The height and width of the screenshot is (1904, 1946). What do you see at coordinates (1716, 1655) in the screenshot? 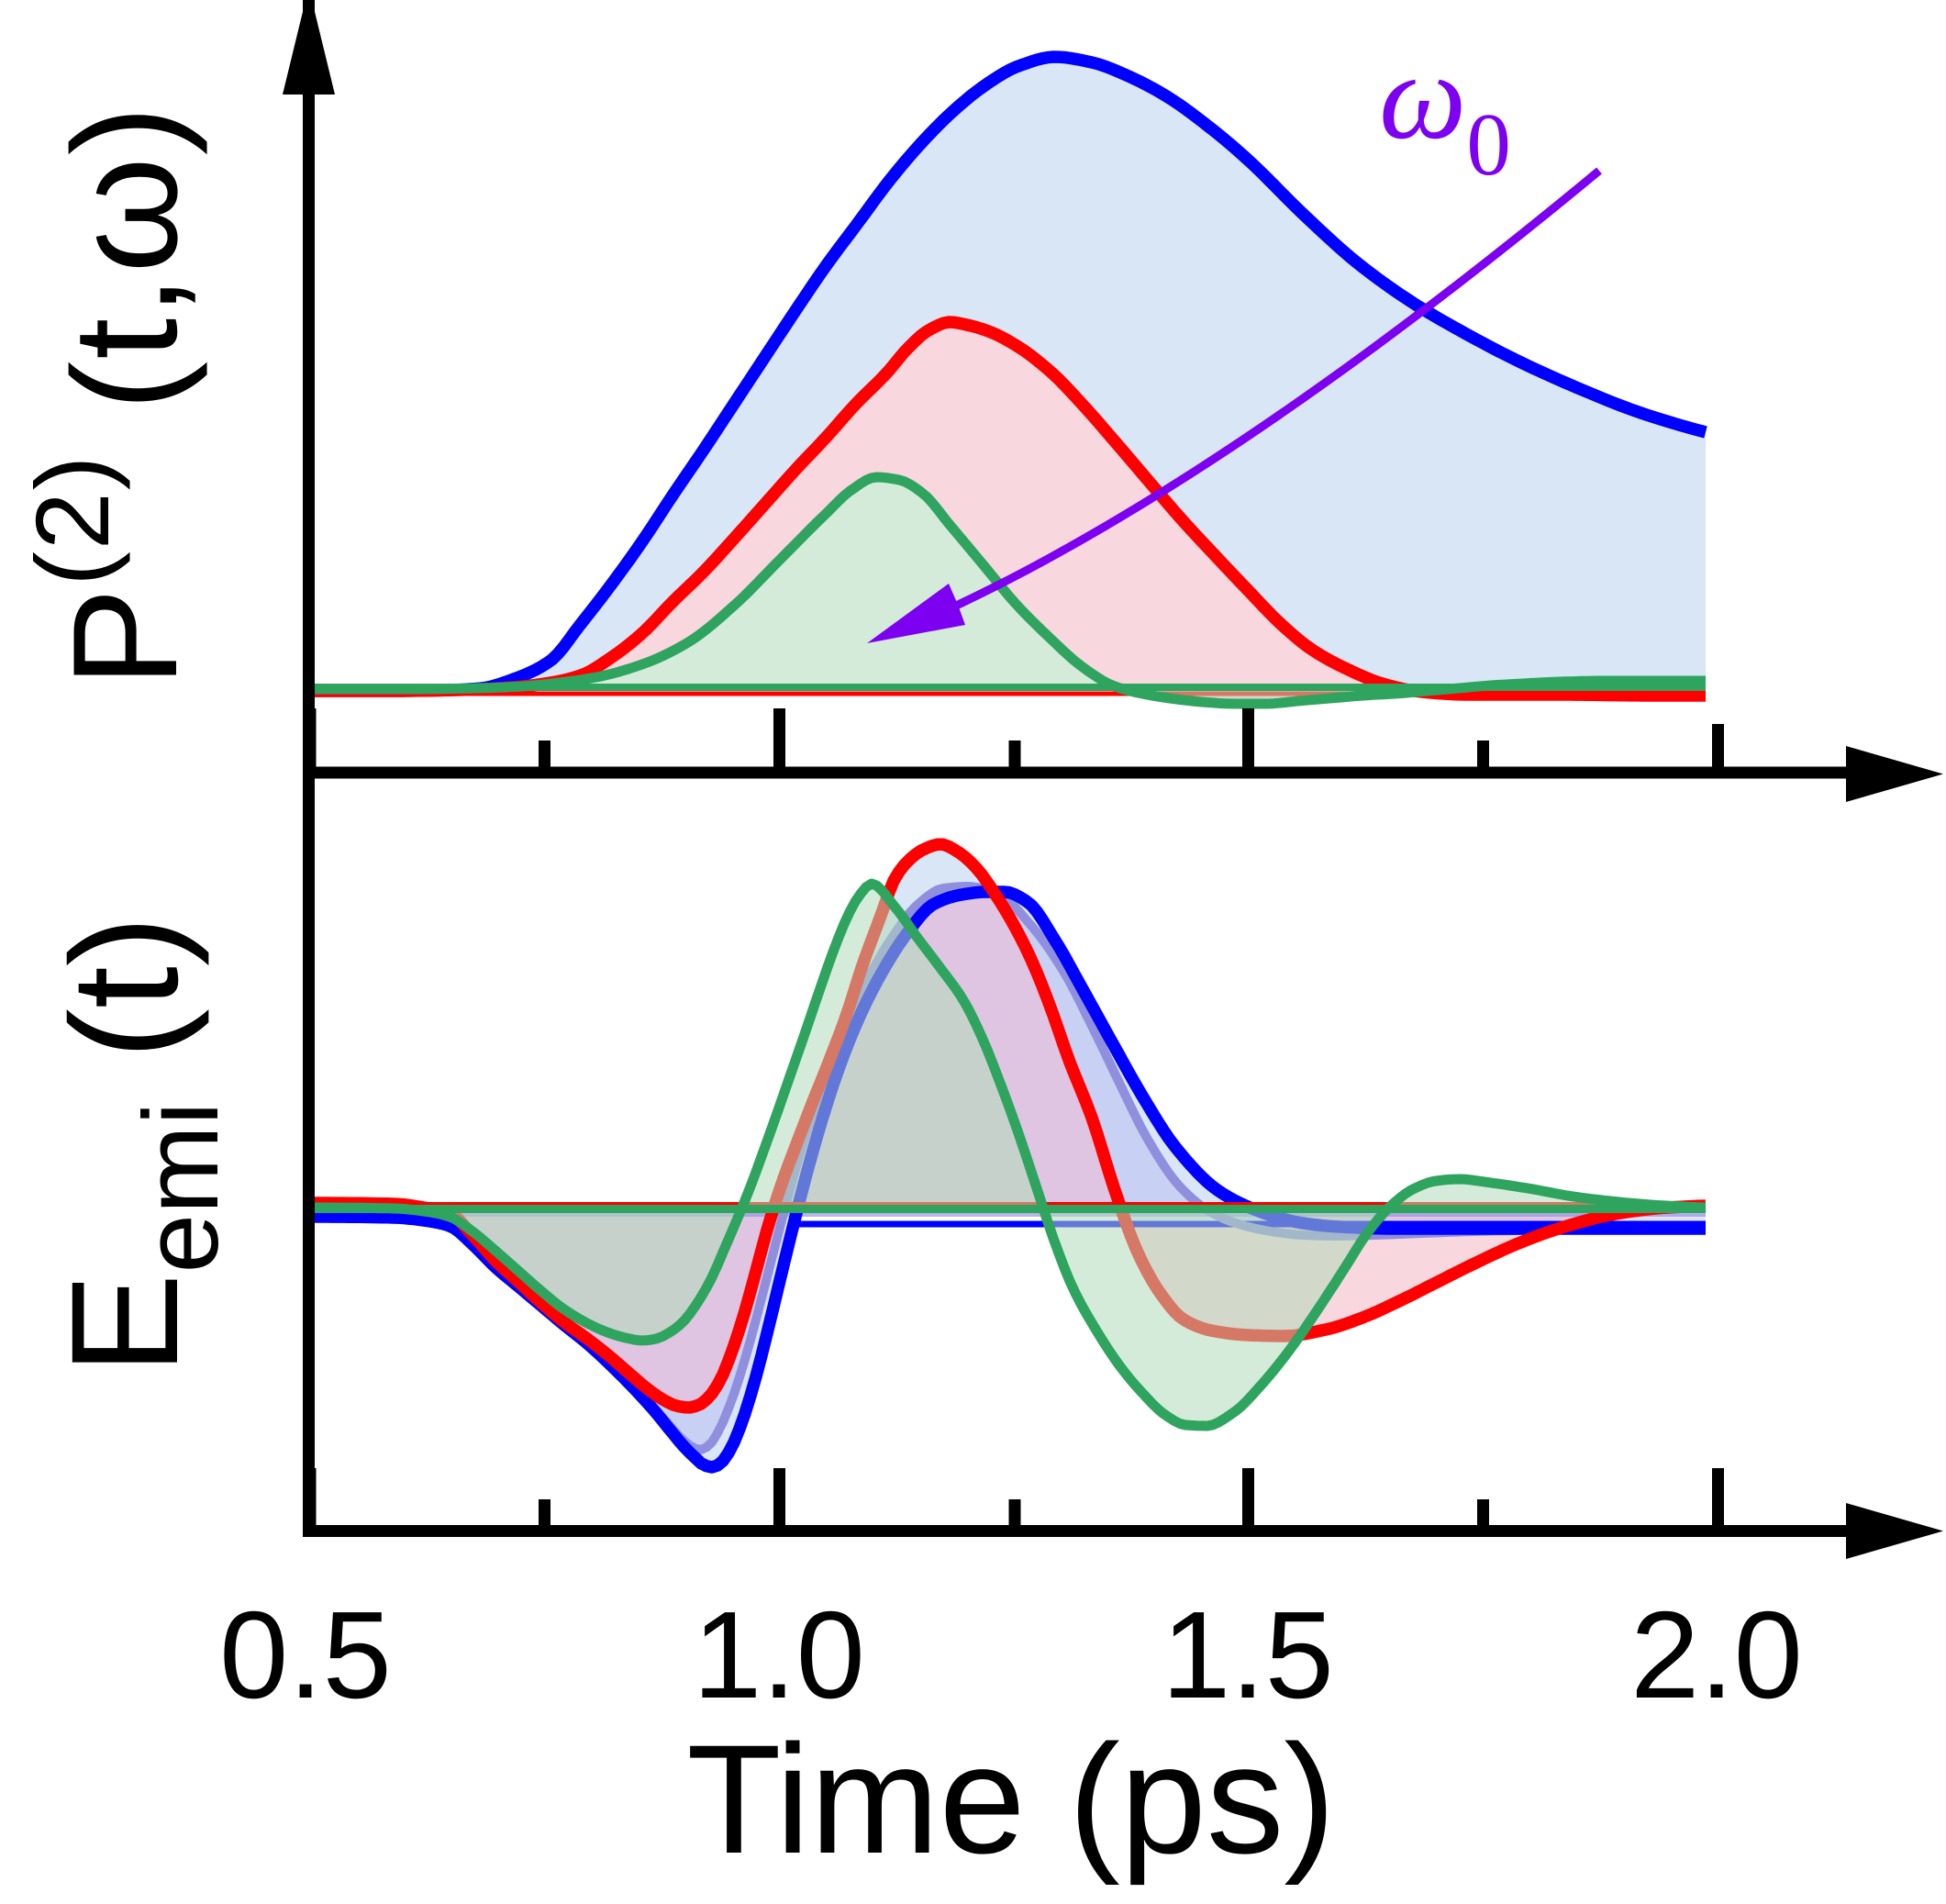
I see `svg-text: 2.0` at bounding box center [1716, 1655].